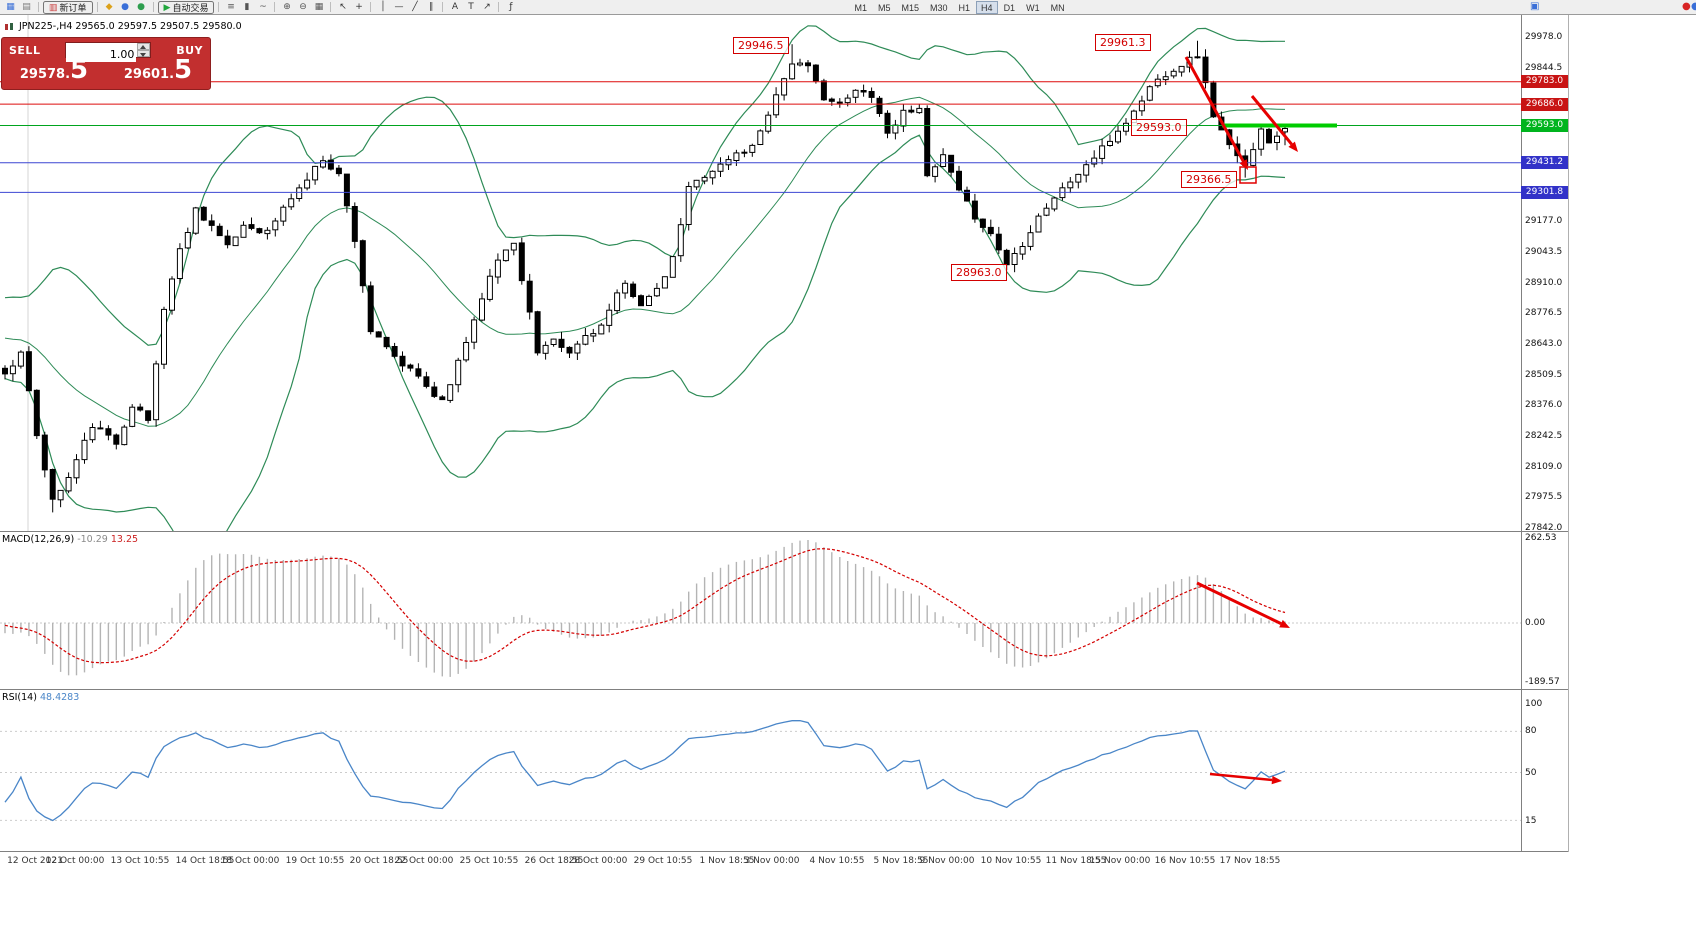 This screenshot has width=1696, height=938. Describe the element at coordinates (598, 861) in the screenshot. I see `time-tick-label: 28 Oct 00:00` at that location.